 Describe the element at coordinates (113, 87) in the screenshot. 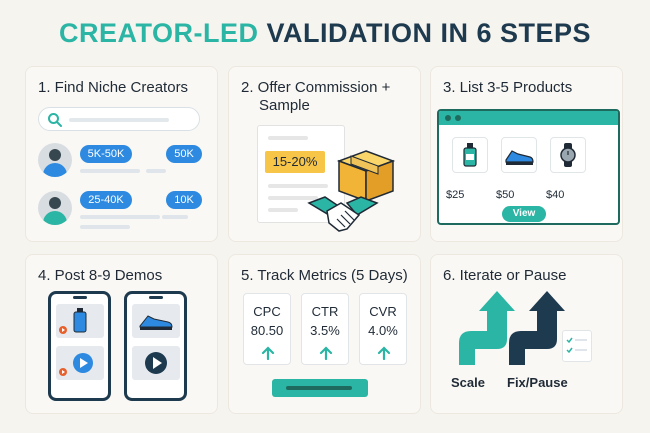

I see `step-title: 1. Find Niche Creators` at that location.